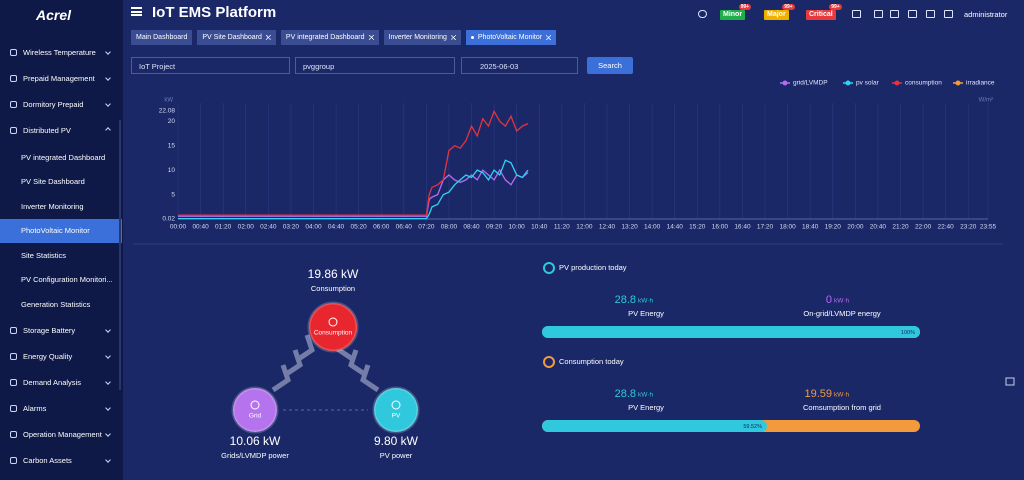 This screenshot has width=1024, height=480. Describe the element at coordinates (329, 37) in the screenshot. I see `tab: PV integrated Dashboard` at that location.